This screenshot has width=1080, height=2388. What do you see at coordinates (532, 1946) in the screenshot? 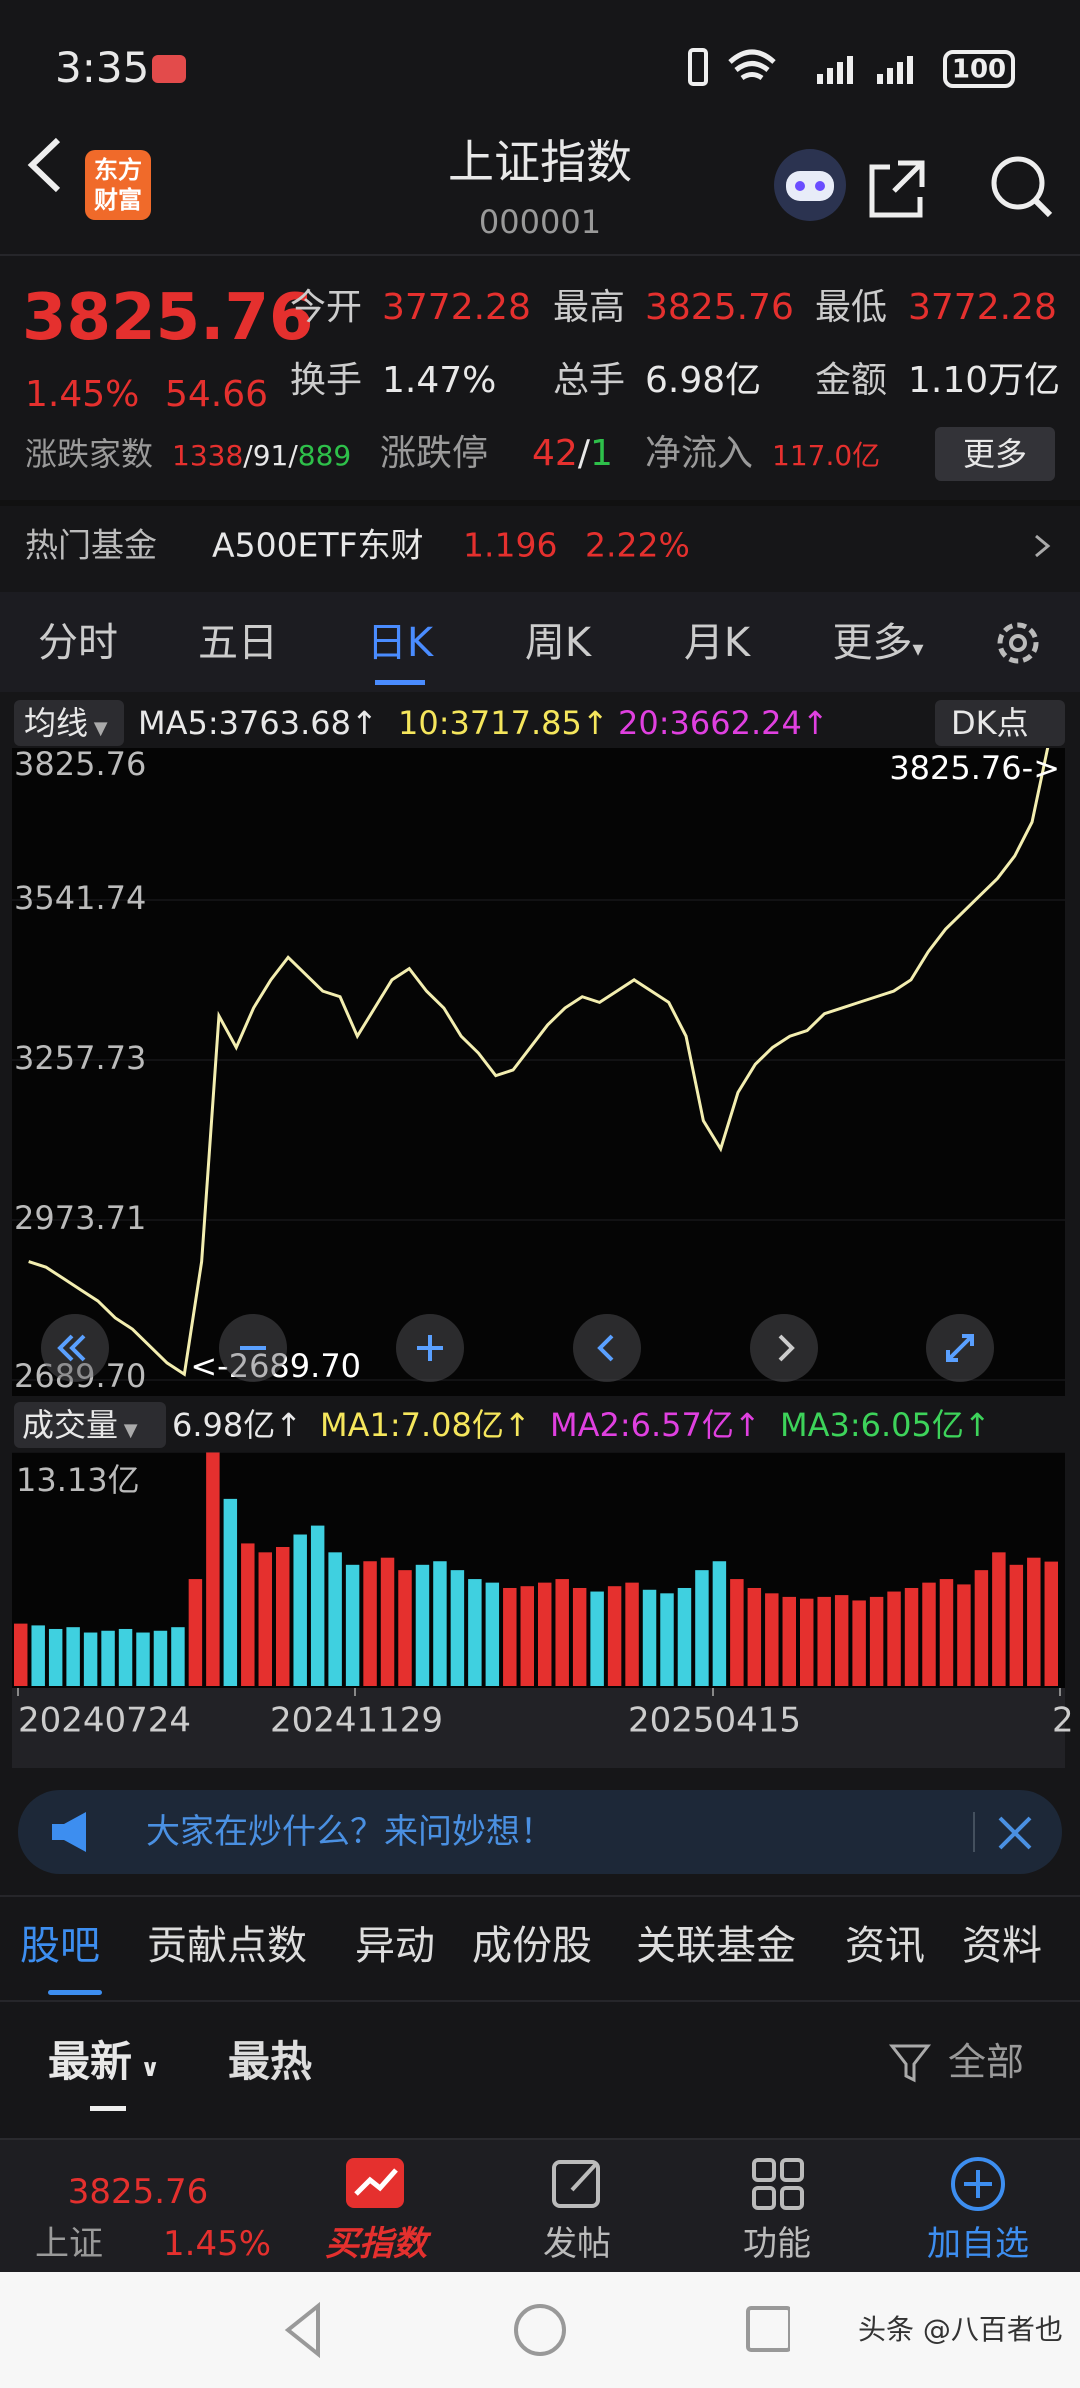
I see `content-tab: 成份股` at bounding box center [532, 1946].